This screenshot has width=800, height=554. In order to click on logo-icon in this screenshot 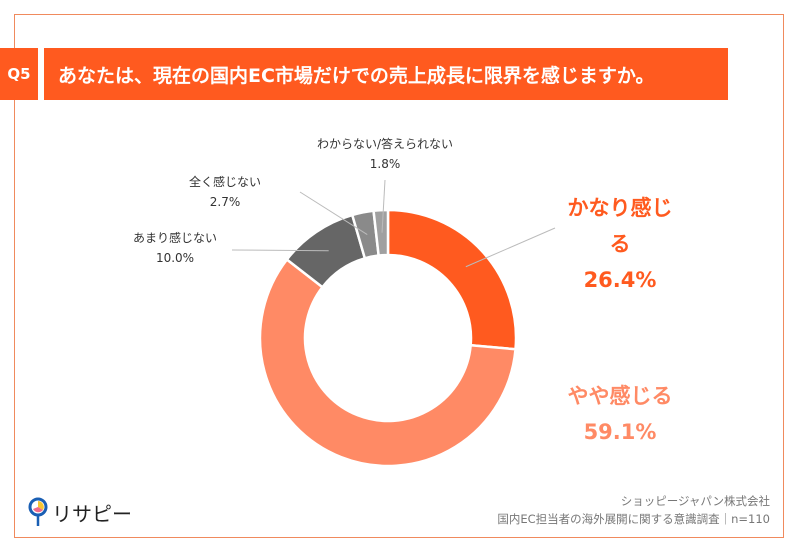, I will do `click(38, 511)`.